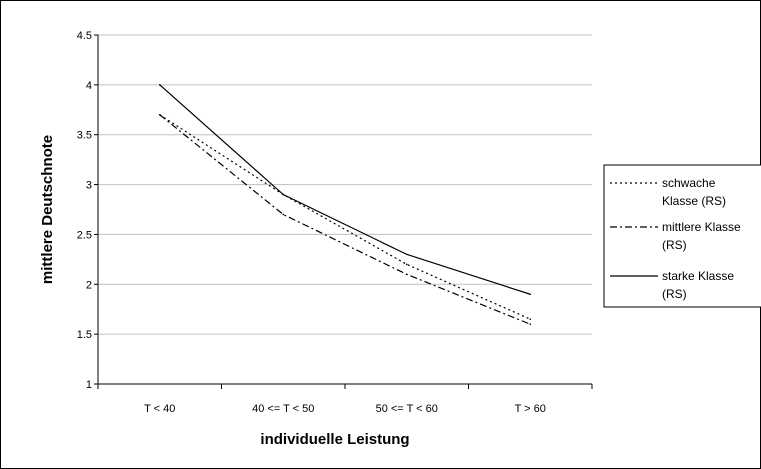  I want to click on y-tick-label: 4, so click(89, 86).